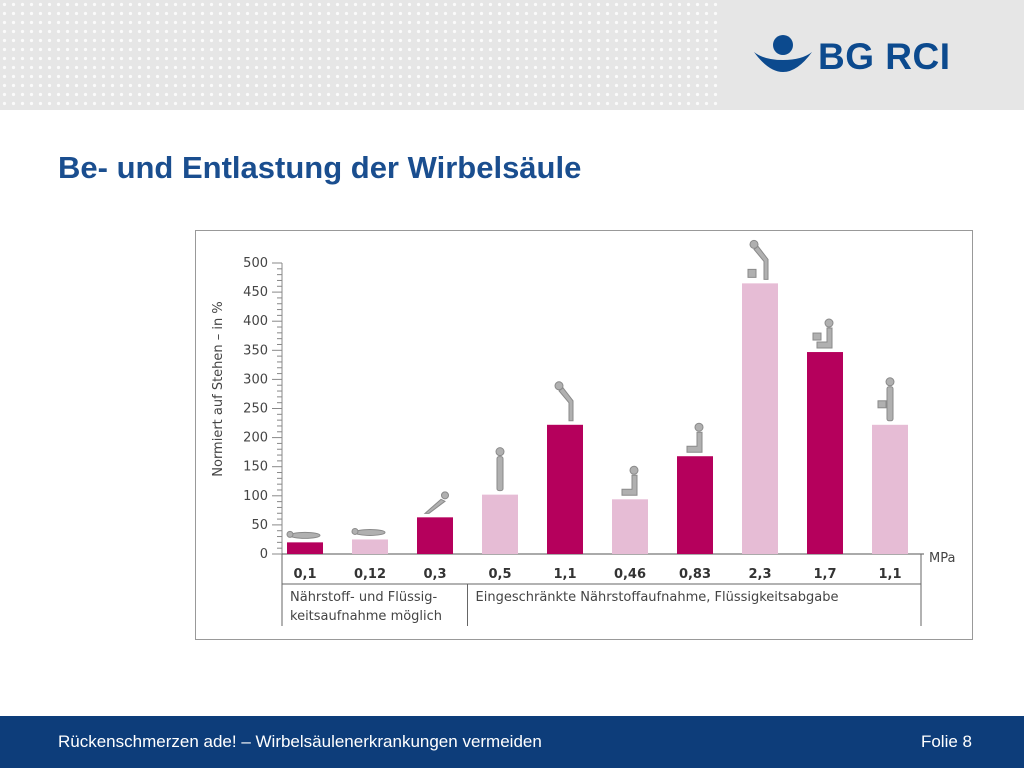 The height and width of the screenshot is (768, 1024). Describe the element at coordinates (218, 388) in the screenshot. I see `y-axis-label: Normiert auf Stehen – in %` at that location.